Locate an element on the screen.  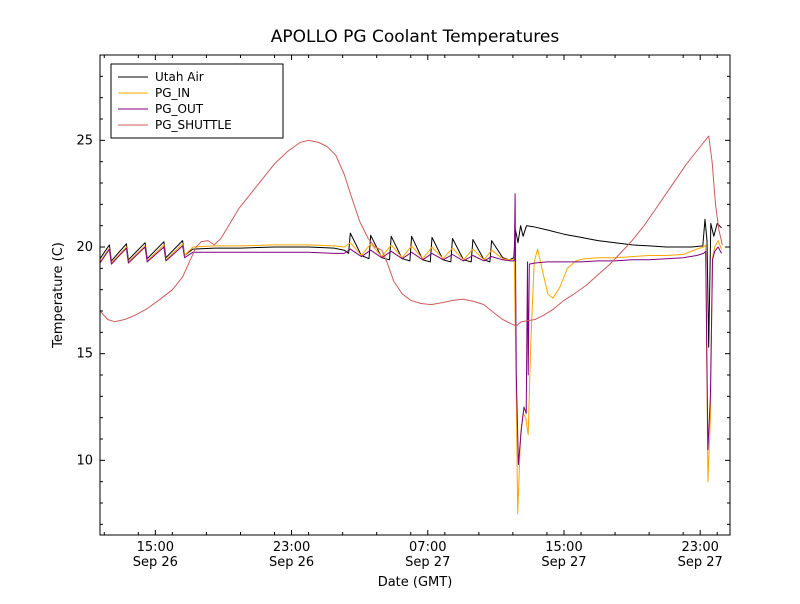
legend-label: PG_IN is located at coordinates (172, 93).